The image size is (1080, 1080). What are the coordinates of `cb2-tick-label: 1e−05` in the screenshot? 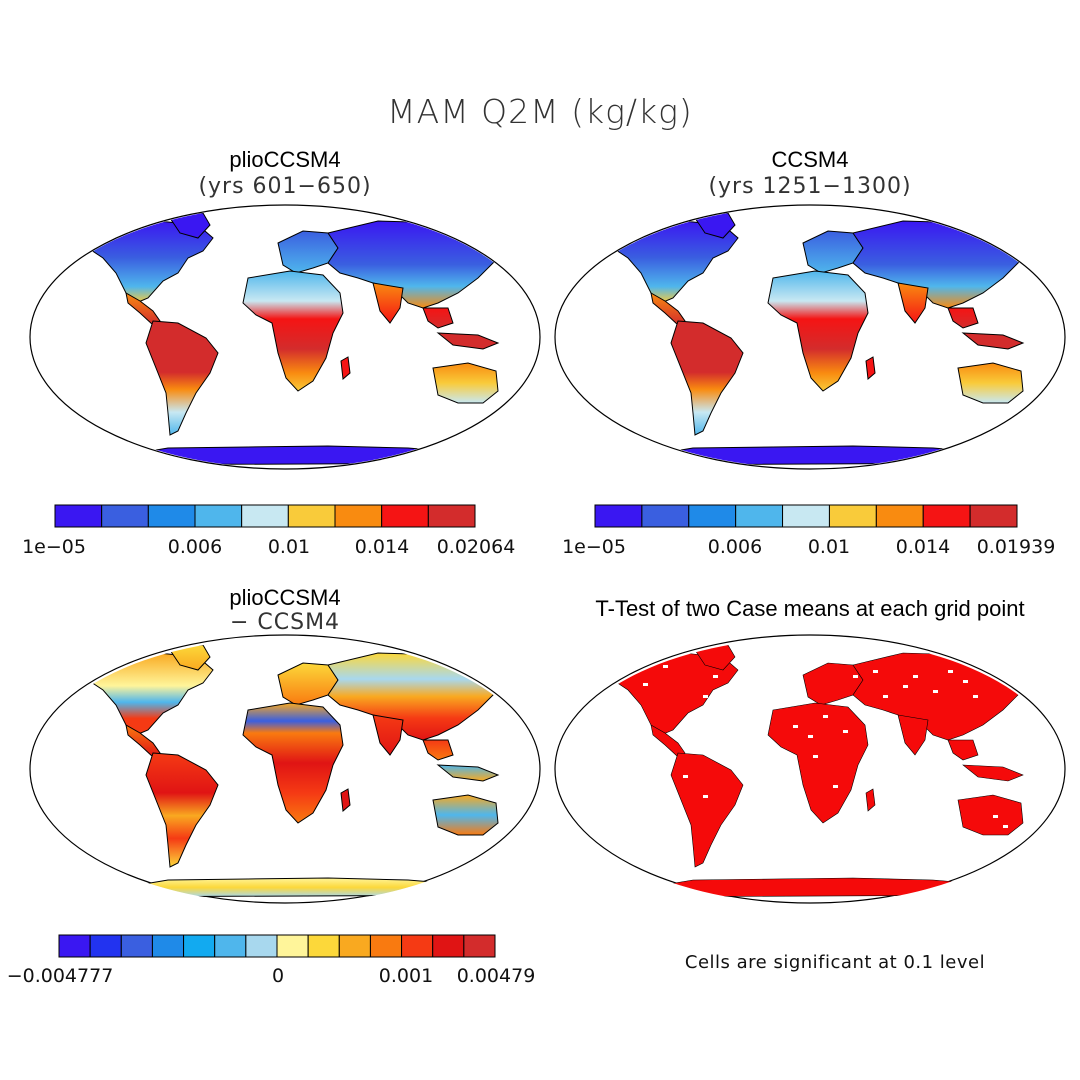 It's located at (594, 547).